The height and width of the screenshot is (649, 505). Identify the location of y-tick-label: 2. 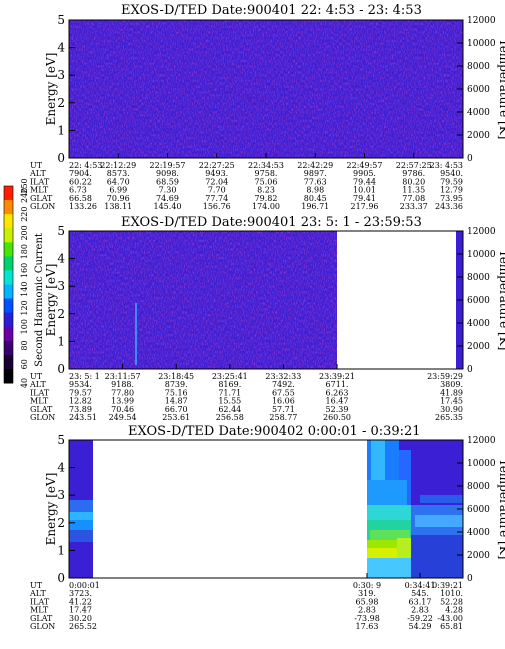
(61, 523).